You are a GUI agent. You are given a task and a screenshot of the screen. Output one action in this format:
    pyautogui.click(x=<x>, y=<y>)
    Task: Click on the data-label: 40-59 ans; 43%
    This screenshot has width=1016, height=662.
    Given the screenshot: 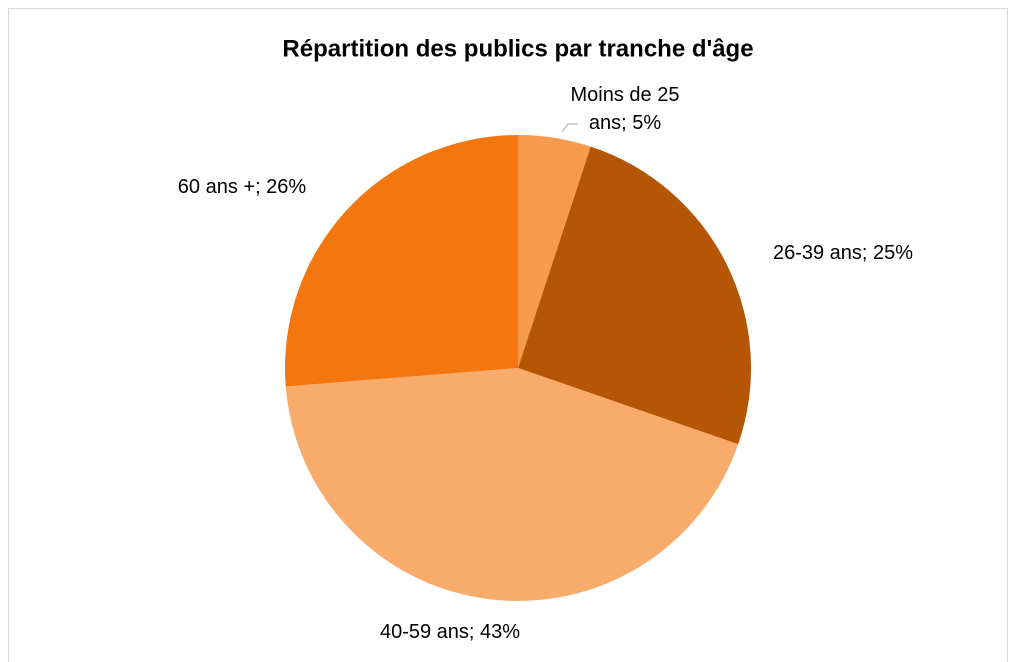 What is the action you would take?
    pyautogui.click(x=450, y=632)
    